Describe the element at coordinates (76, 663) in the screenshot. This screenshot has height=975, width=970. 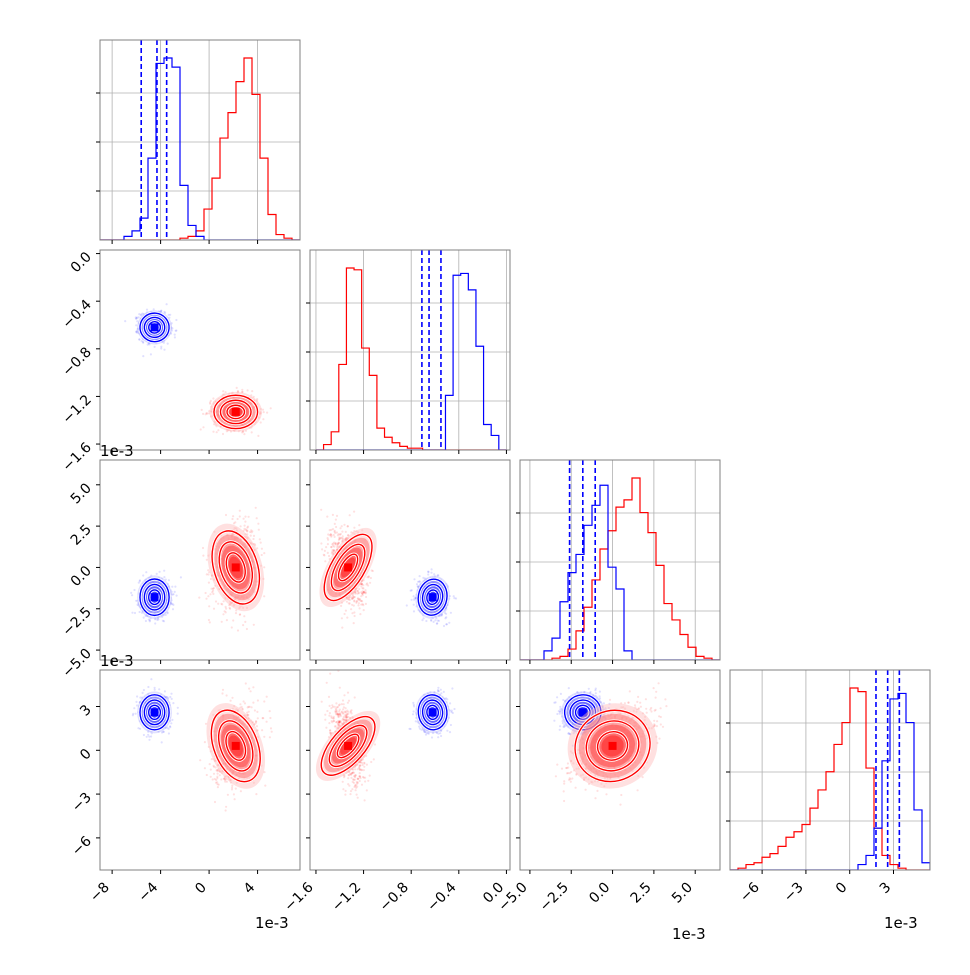
I see `y-tick-label: −5.0` at that location.